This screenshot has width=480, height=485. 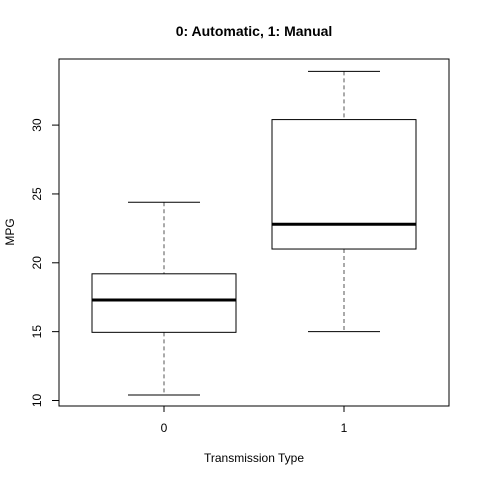 What do you see at coordinates (164, 428) in the screenshot?
I see `x-tick-label: 0` at bounding box center [164, 428].